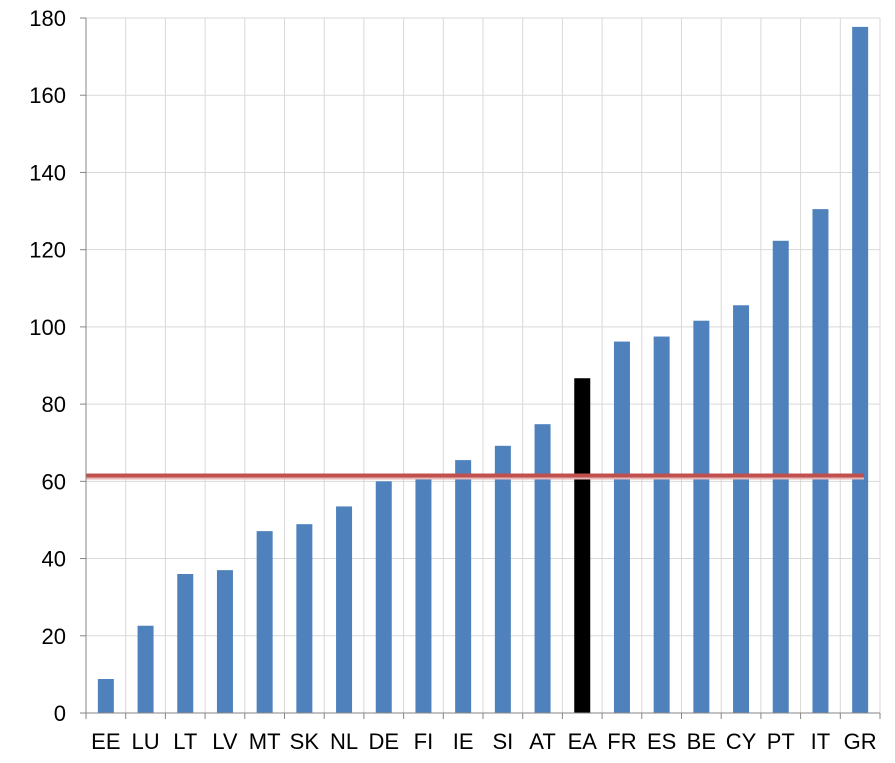 The width and height of the screenshot is (895, 763). Describe the element at coordinates (860, 741) in the screenshot. I see `x-tick-label: GR` at that location.